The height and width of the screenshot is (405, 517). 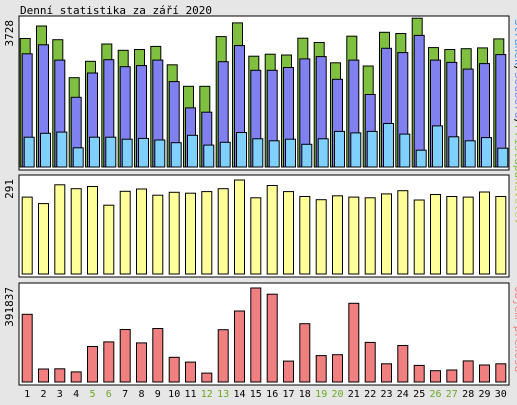 I want to click on day-label: 26, so click(x=435, y=394).